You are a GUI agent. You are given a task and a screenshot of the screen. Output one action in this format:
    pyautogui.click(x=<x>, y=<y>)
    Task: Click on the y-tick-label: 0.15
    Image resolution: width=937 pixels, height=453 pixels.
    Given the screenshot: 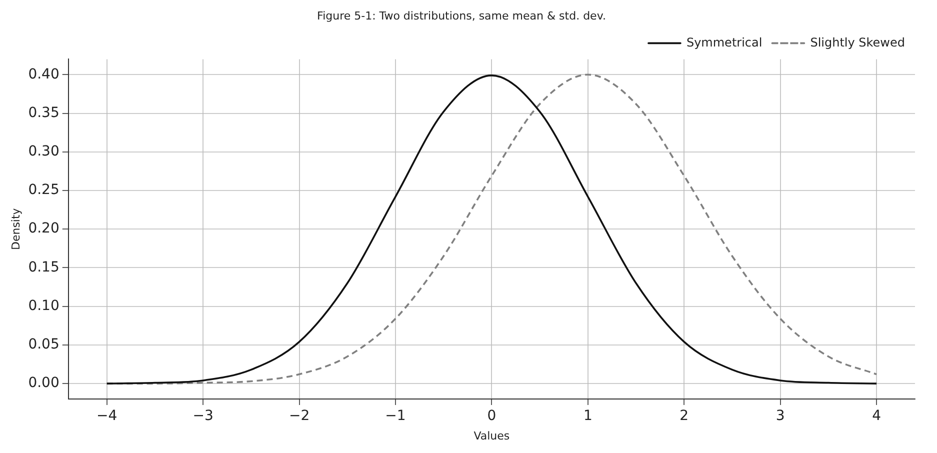 What is the action you would take?
    pyautogui.click(x=44, y=267)
    